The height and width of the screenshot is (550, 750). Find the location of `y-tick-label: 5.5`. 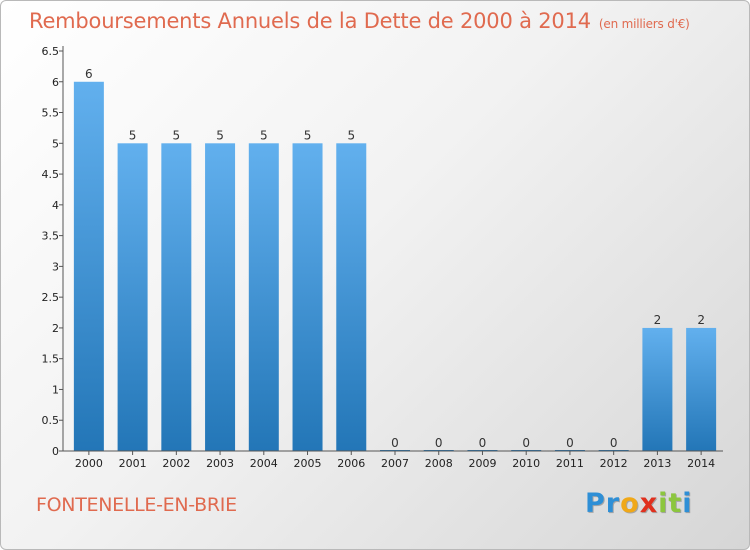

y-tick-label: 5.5 is located at coordinates (51, 113).